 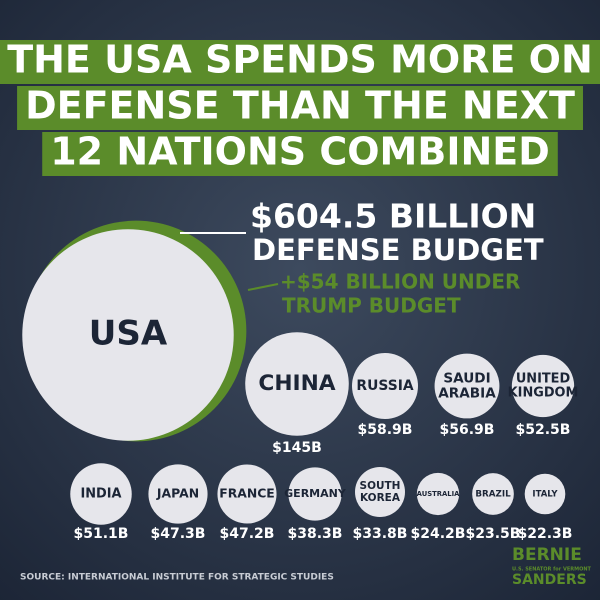 I want to click on country-label: USA, so click(x=128, y=334).